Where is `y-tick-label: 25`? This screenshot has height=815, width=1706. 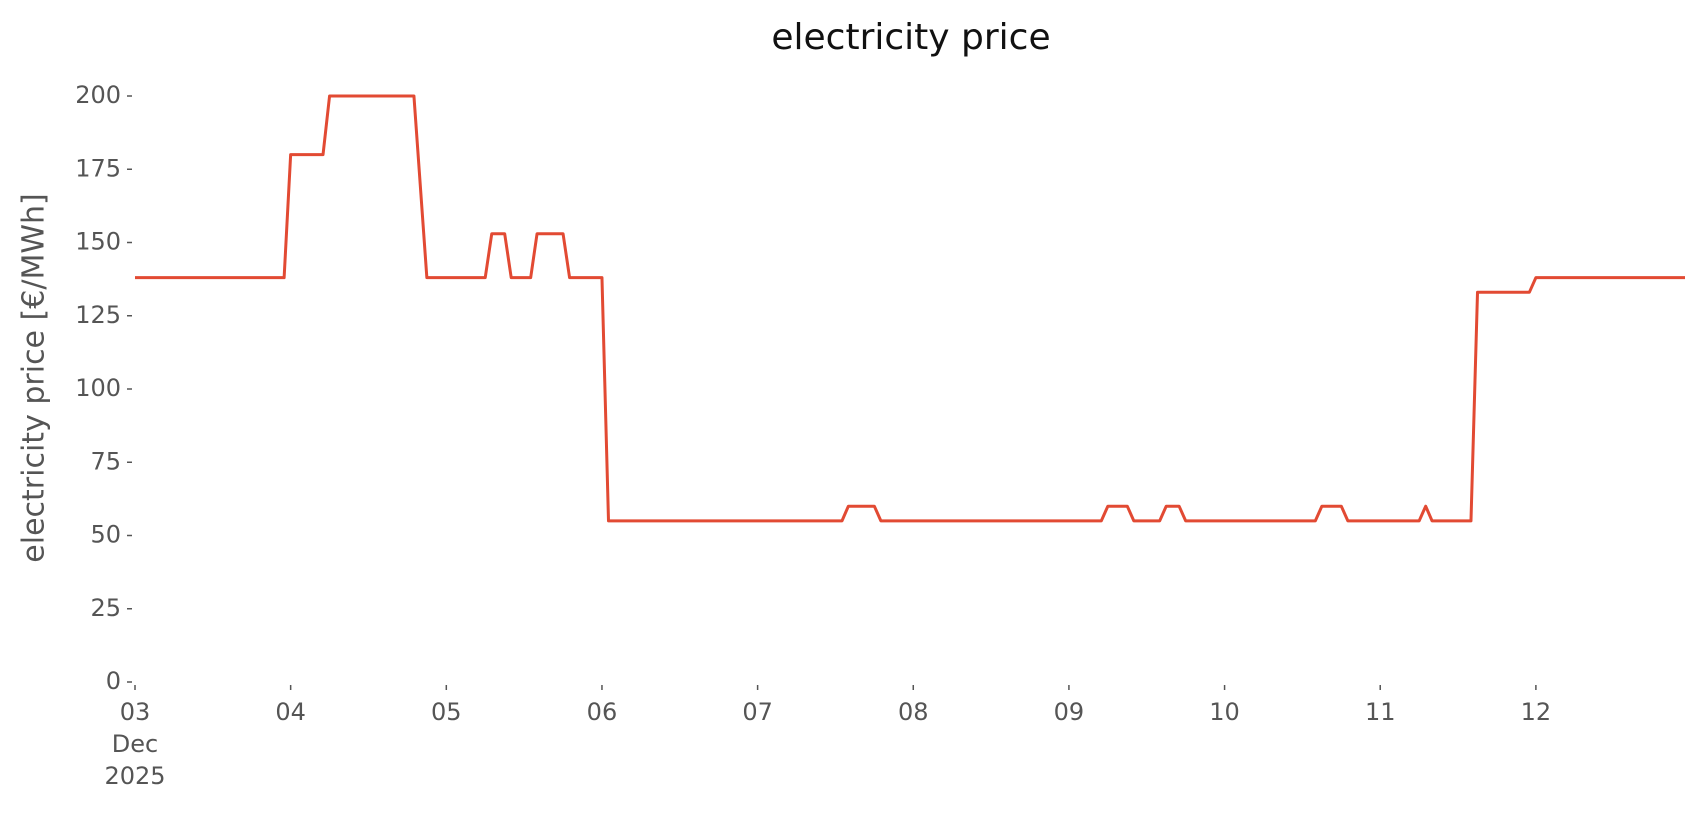
y-tick-label: 25 is located at coordinates (105, 608).